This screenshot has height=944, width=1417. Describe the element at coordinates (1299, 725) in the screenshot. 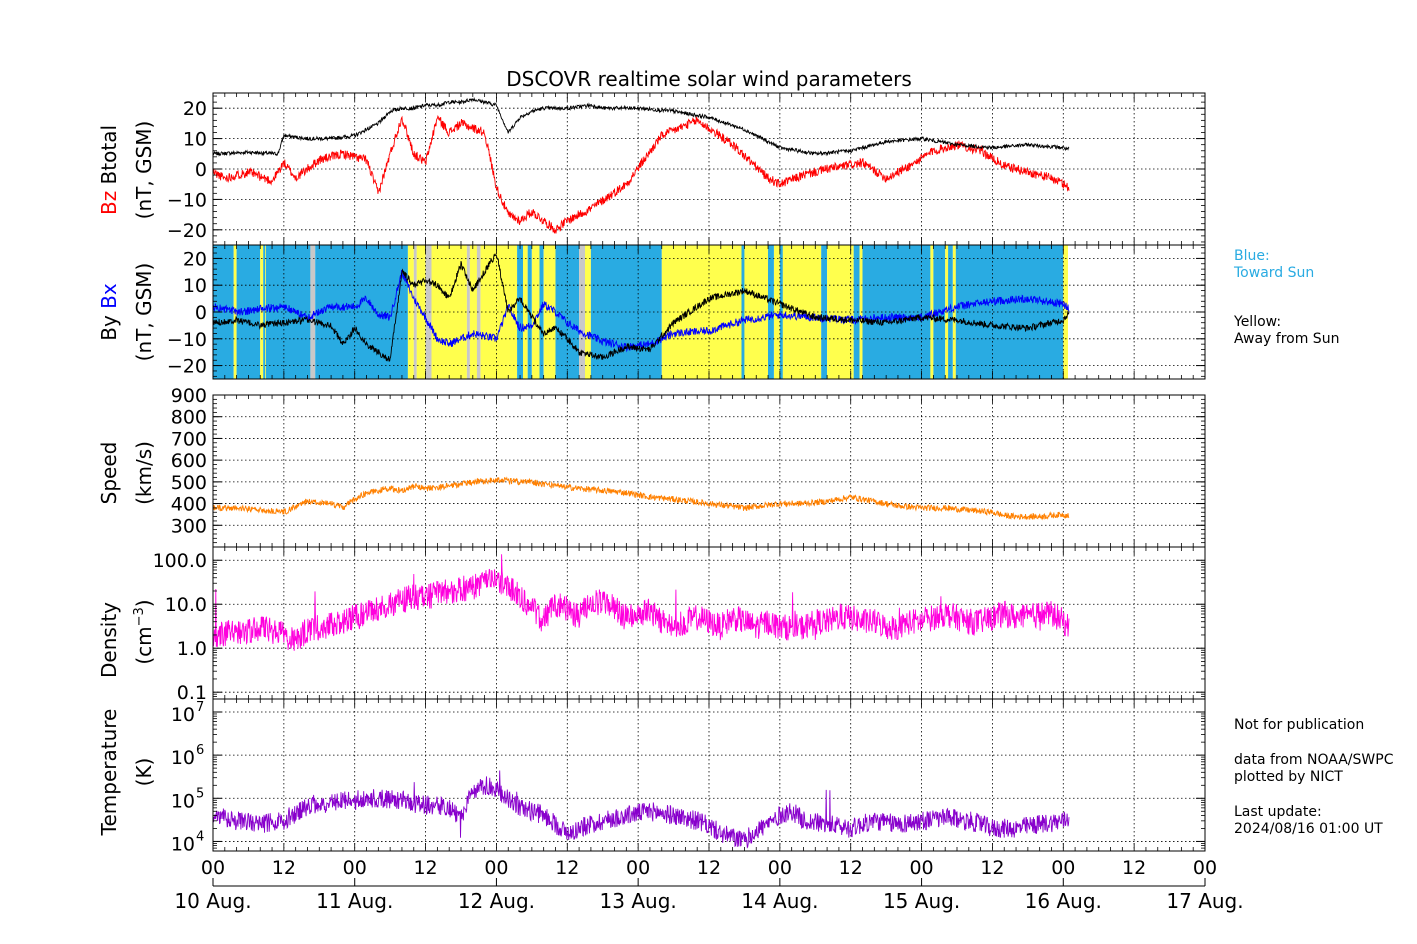

I see `note-not-for-publication: Not for publication` at that location.